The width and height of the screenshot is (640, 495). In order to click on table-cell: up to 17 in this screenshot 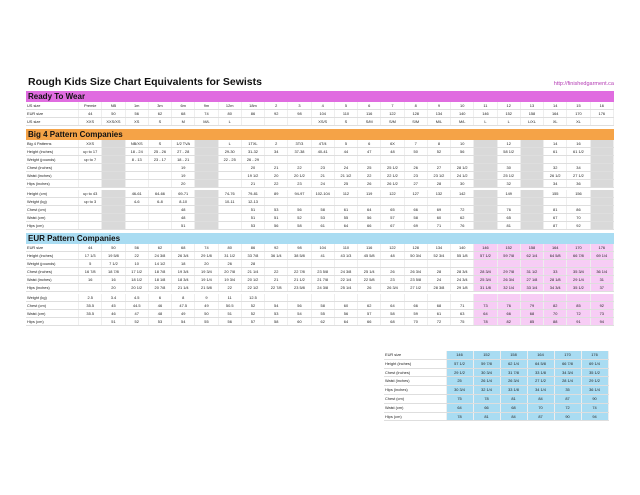, I will do `click(90, 151)`.